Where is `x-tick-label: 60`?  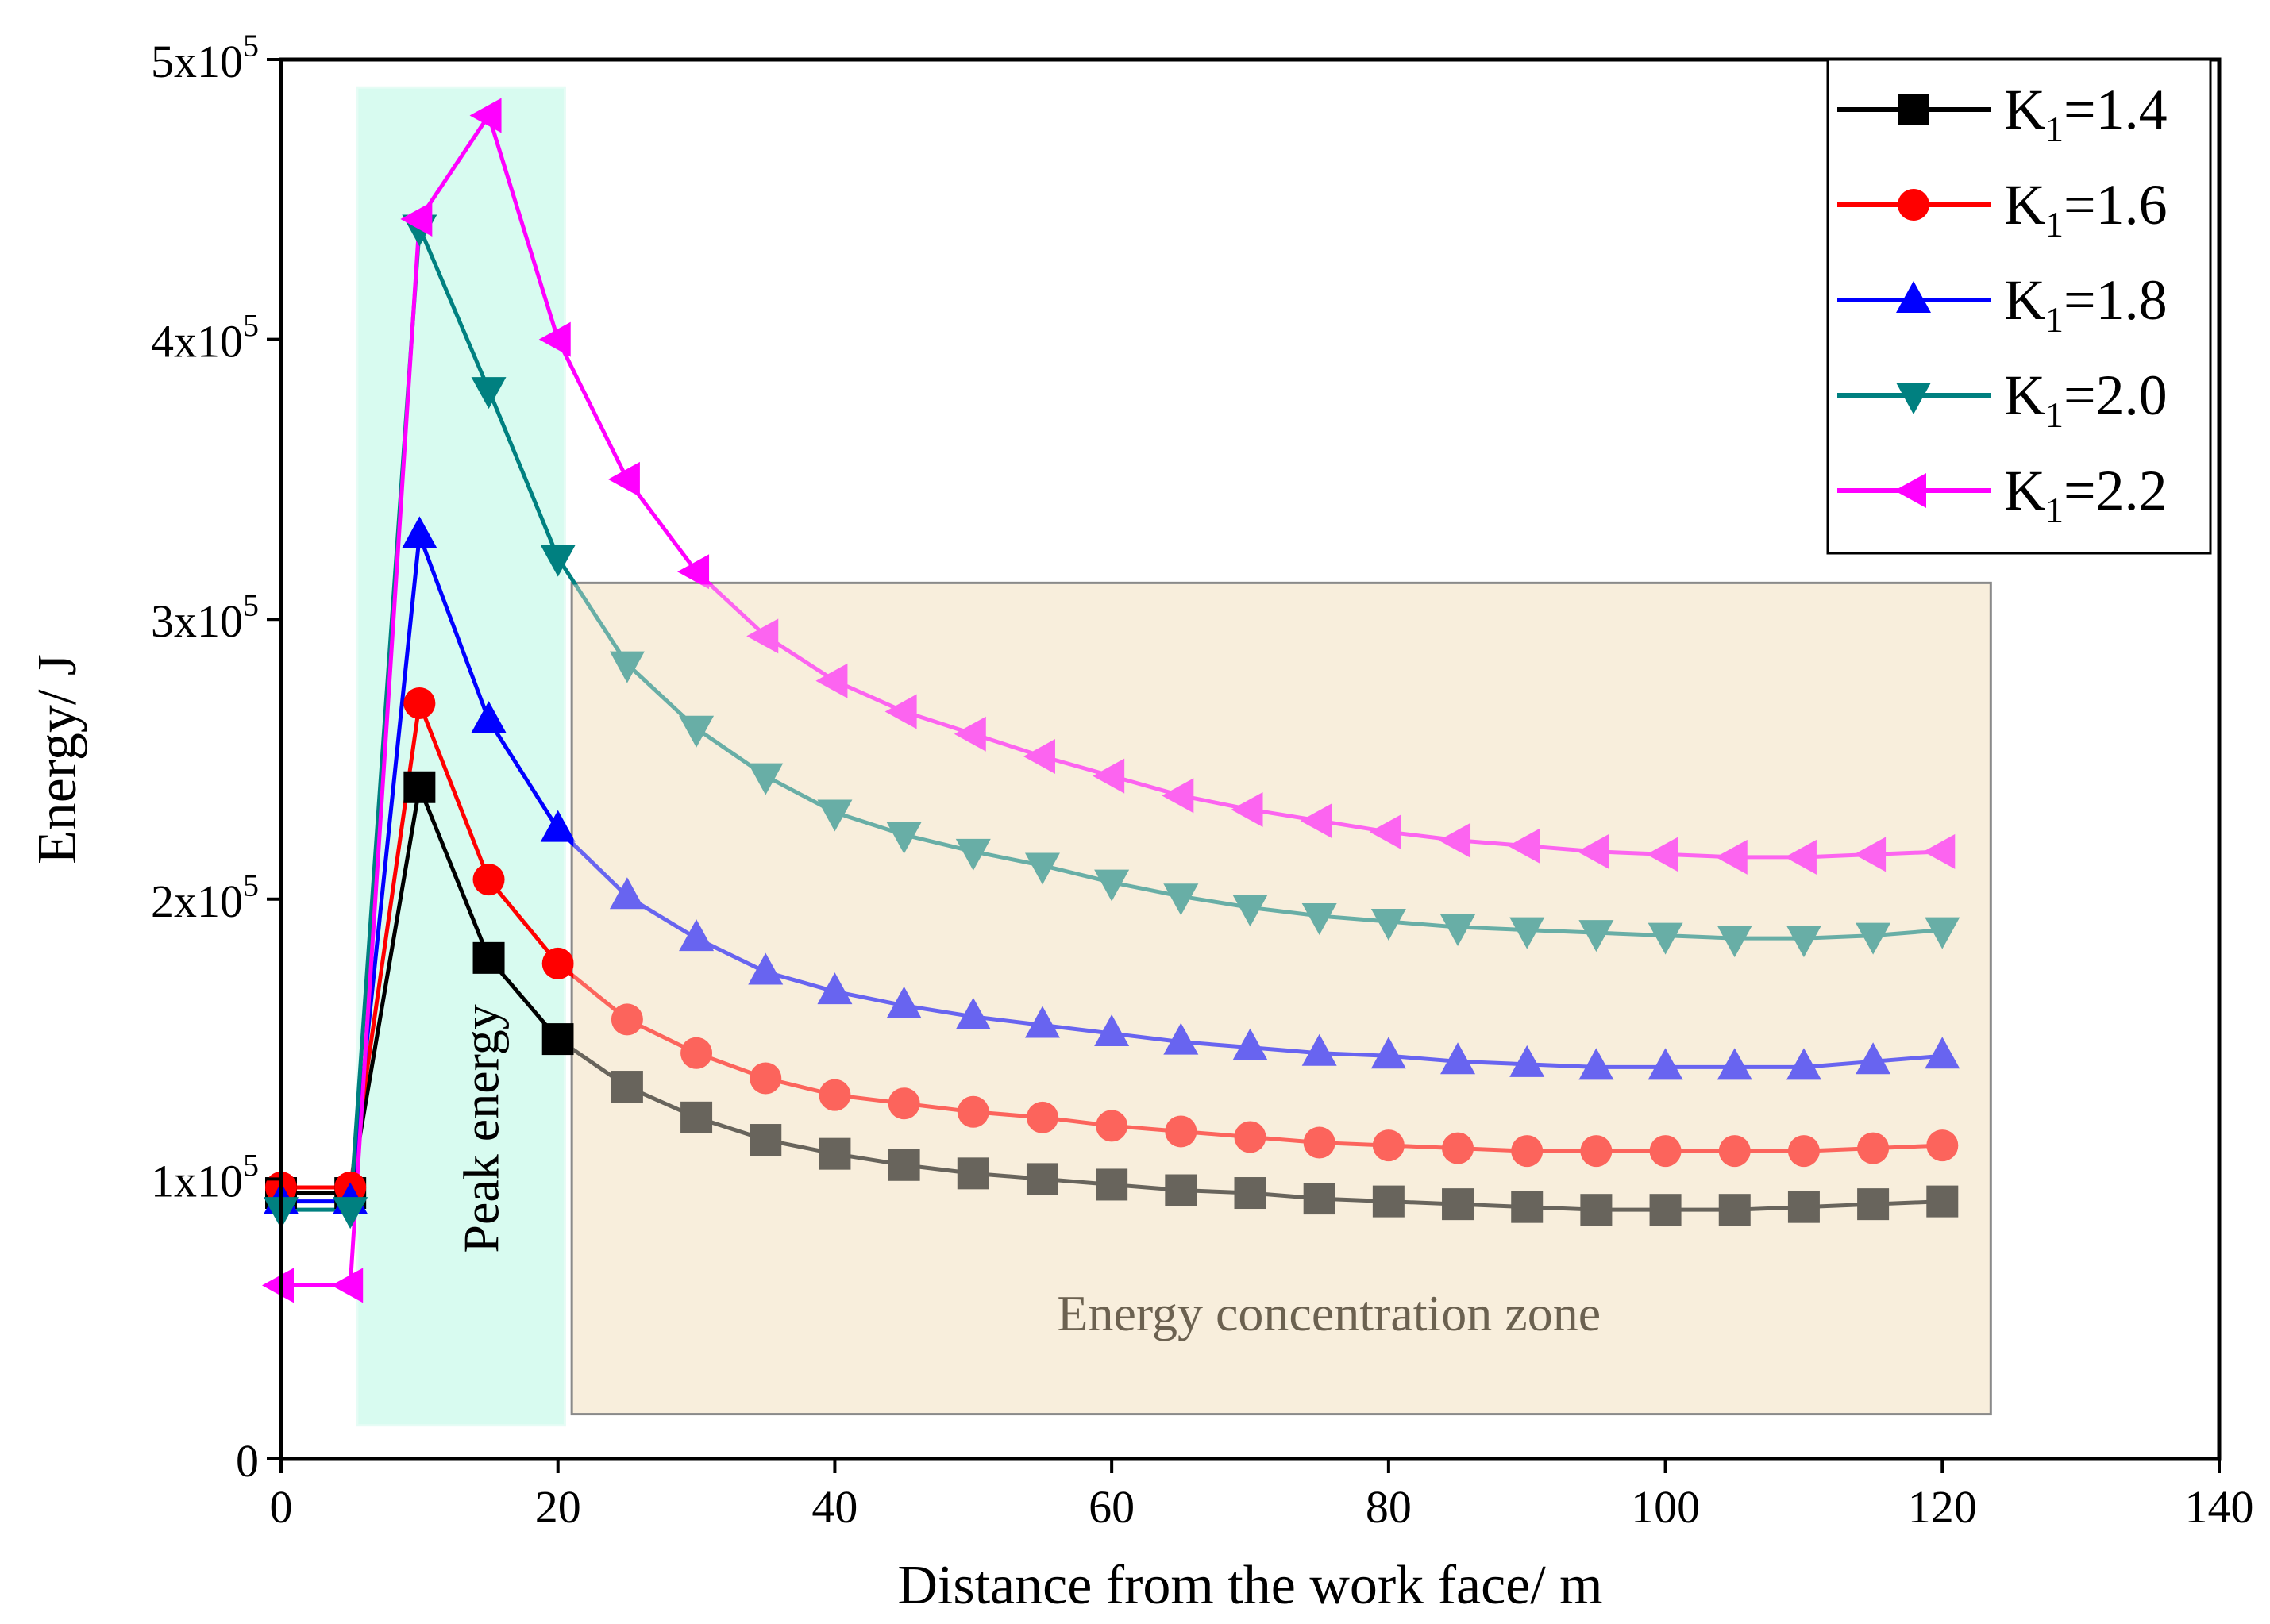 x-tick-label: 60 is located at coordinates (1112, 1507).